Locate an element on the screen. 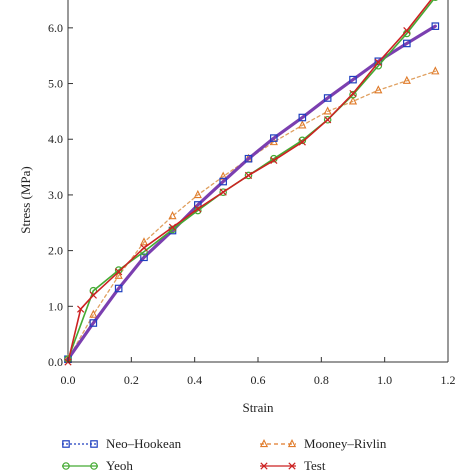 The height and width of the screenshot is (474, 474). y-tick-label: 5.0 is located at coordinates (55, 84).